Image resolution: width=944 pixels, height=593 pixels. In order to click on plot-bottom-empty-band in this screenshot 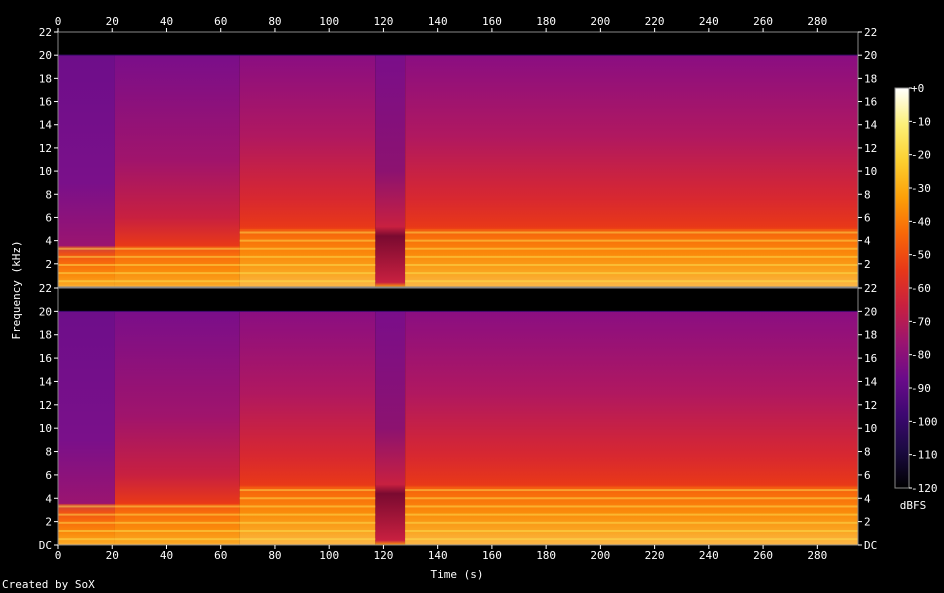, I will do `click(458, 300)`.